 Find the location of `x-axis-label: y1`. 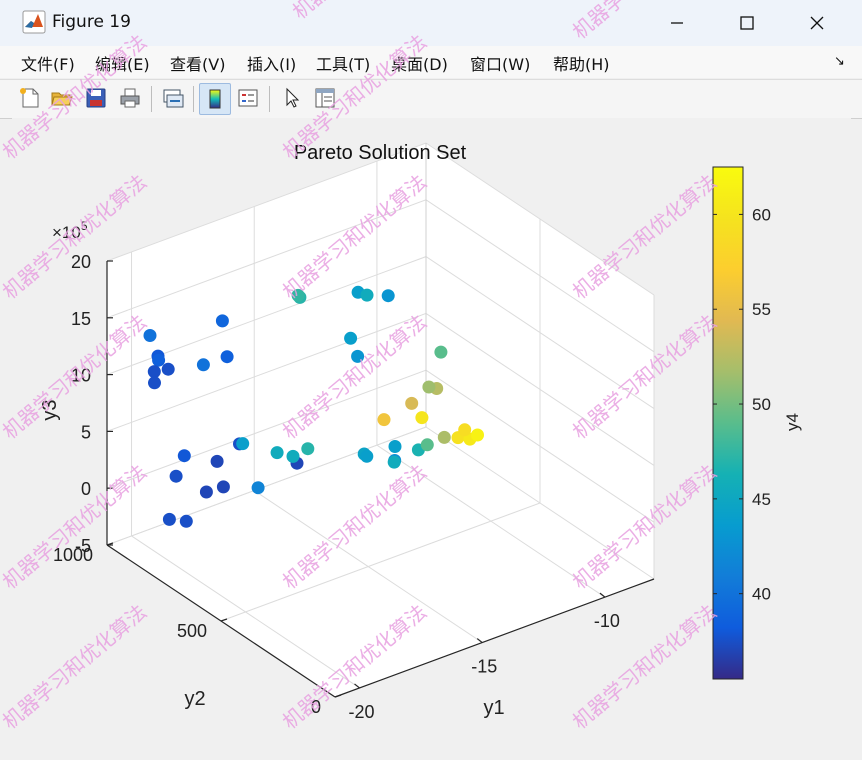

x-axis-label: y1 is located at coordinates (493, 708).